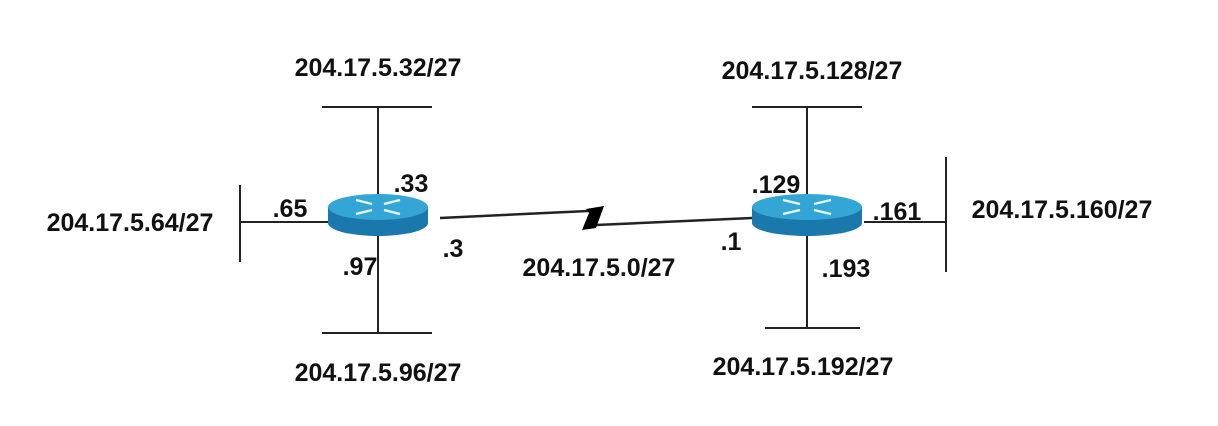 Image resolution: width=1218 pixels, height=426 pixels. I want to click on right-router-links, so click(849, 217).